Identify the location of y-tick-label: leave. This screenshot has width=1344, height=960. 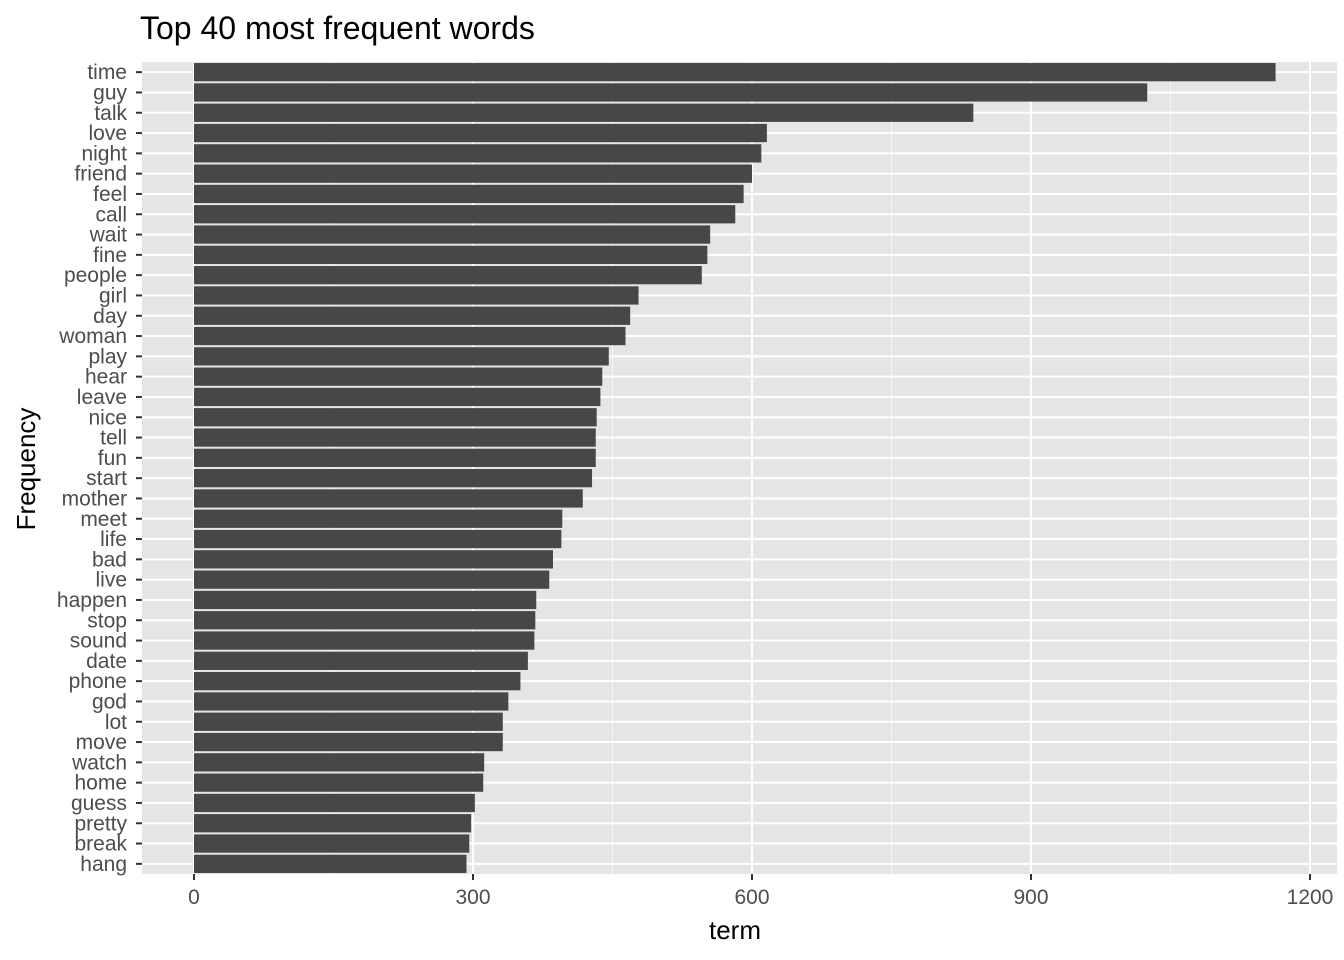
(102, 397).